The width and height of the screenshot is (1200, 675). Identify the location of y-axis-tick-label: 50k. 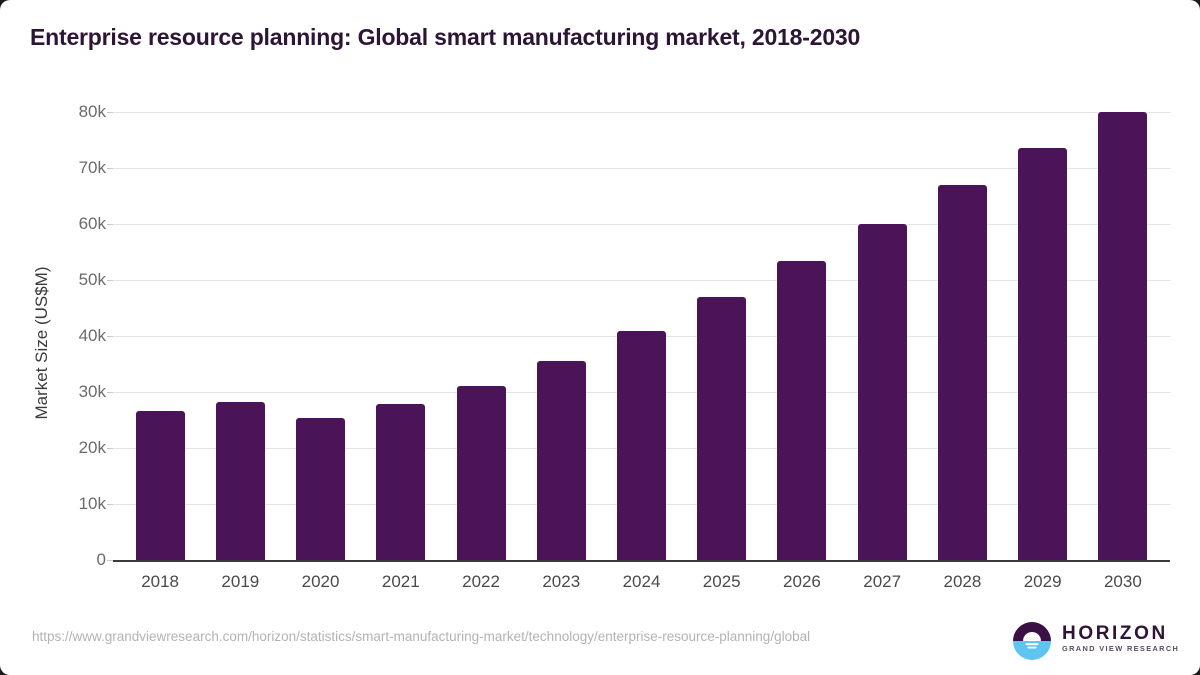
(92, 279).